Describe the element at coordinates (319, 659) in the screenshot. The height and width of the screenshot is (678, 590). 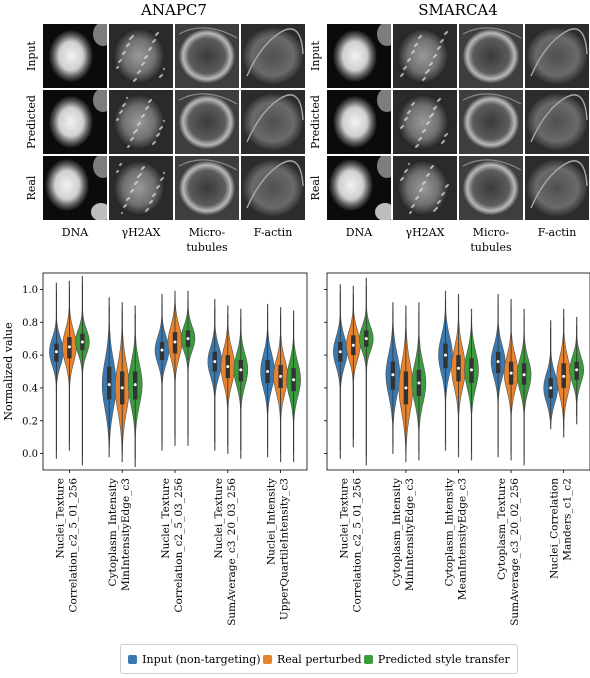
I see `legend-label-real: Real perturbed` at that location.